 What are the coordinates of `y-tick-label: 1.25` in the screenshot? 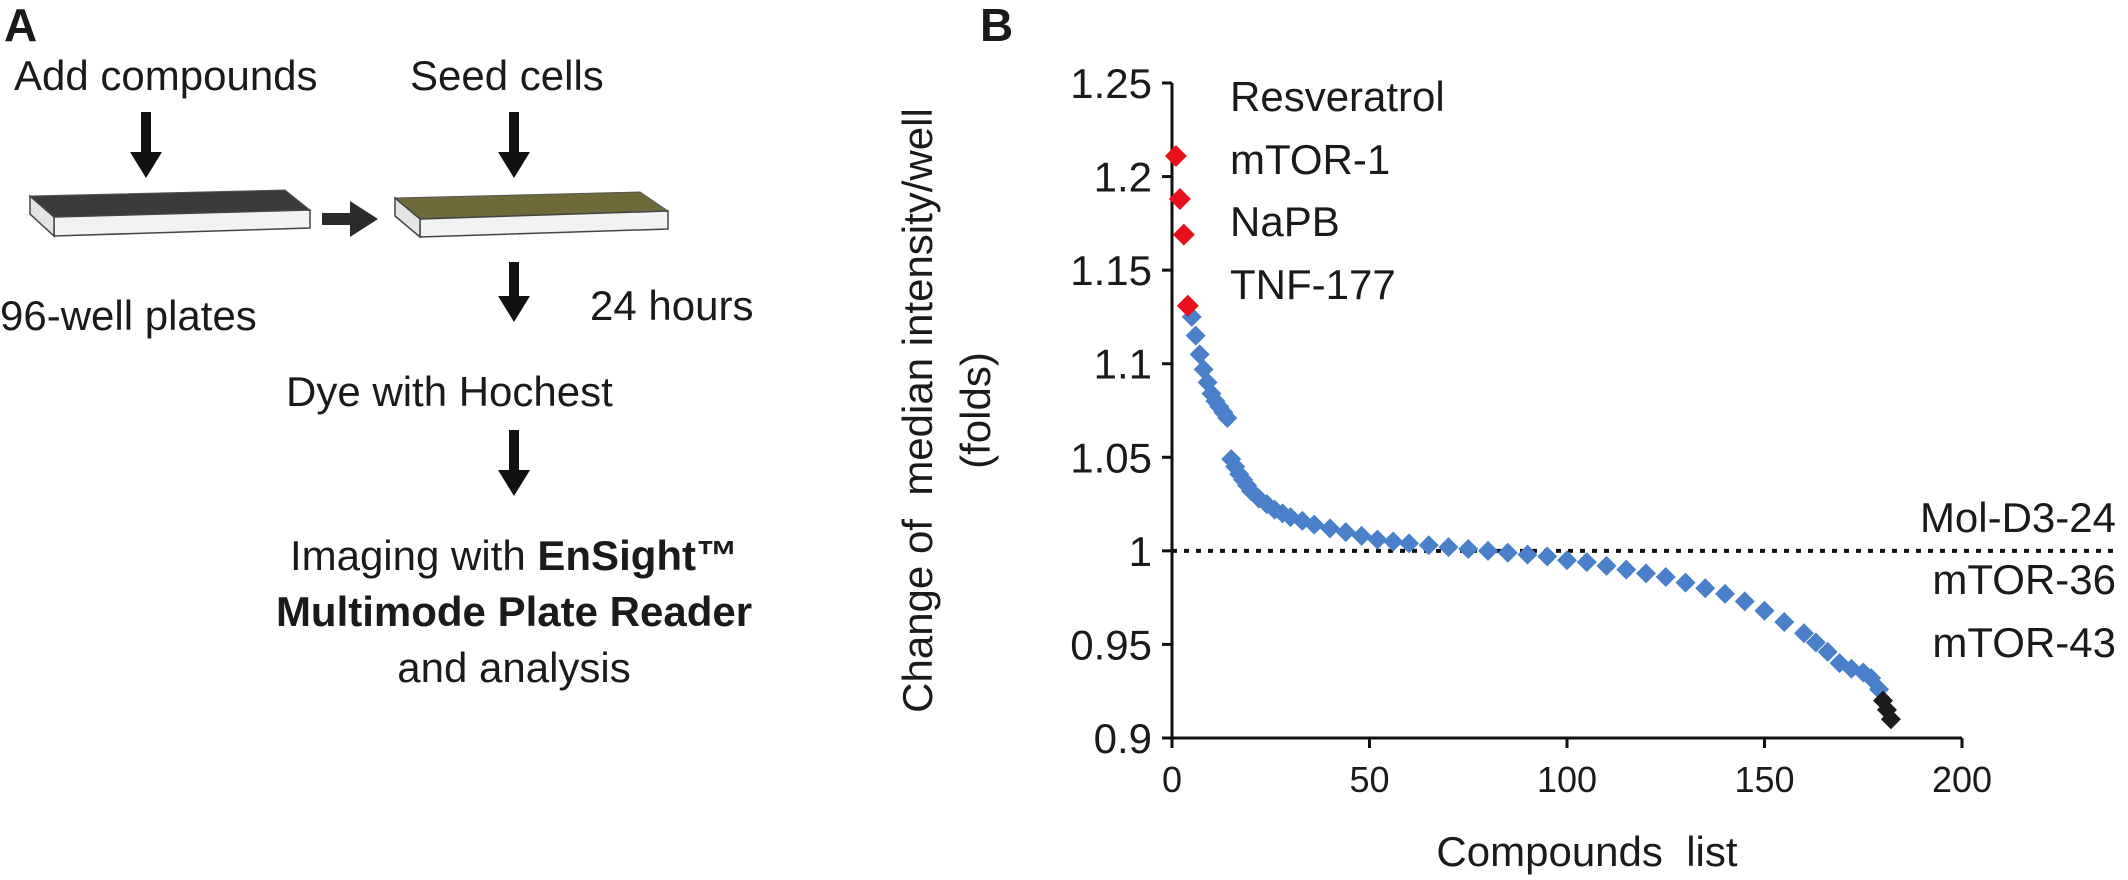 It's located at (1111, 83).